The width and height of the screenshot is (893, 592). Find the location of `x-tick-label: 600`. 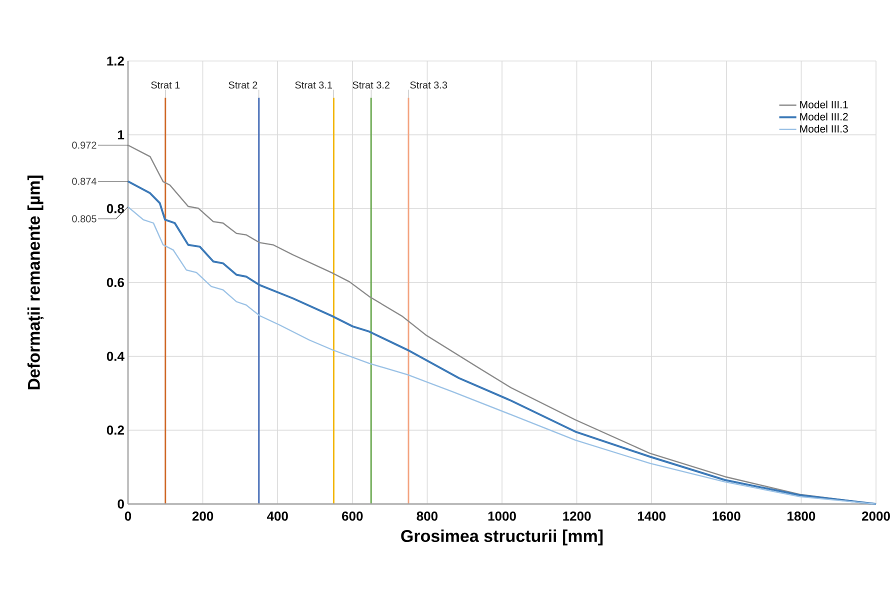

x-tick-label: 600 is located at coordinates (352, 516).